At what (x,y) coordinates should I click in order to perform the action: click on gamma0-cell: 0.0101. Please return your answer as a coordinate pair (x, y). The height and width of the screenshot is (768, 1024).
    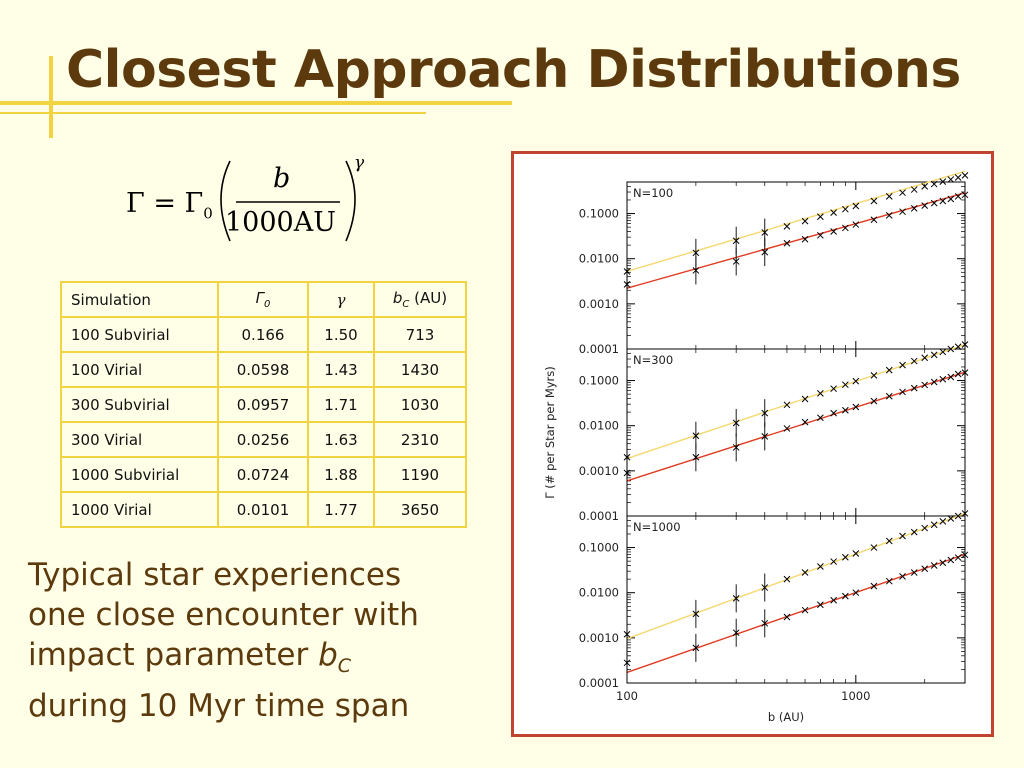
    Looking at the image, I should click on (263, 509).